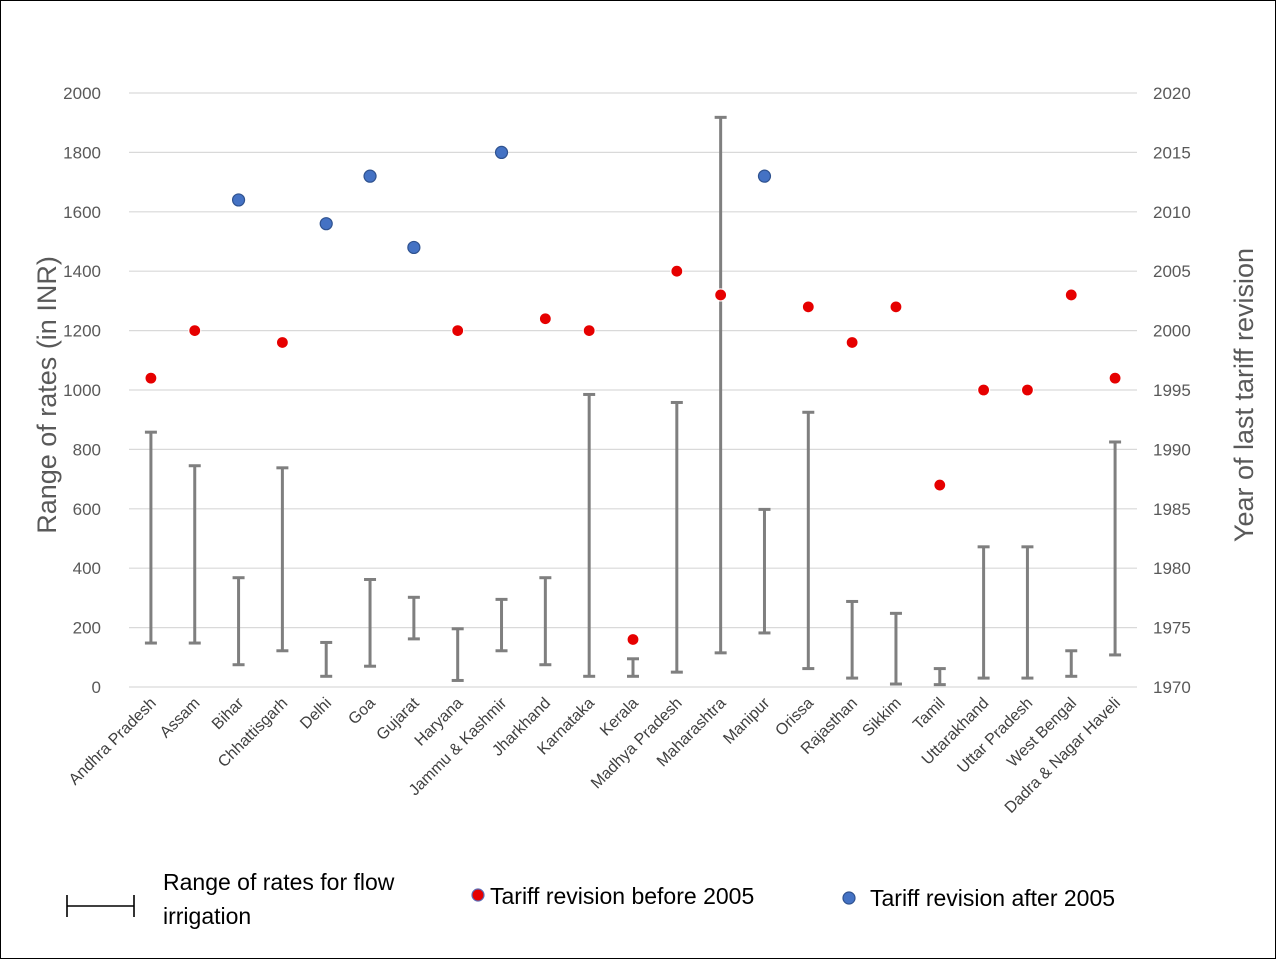 Image resolution: width=1276 pixels, height=960 pixels. I want to click on left-tick-label: 2000, so click(82, 93).